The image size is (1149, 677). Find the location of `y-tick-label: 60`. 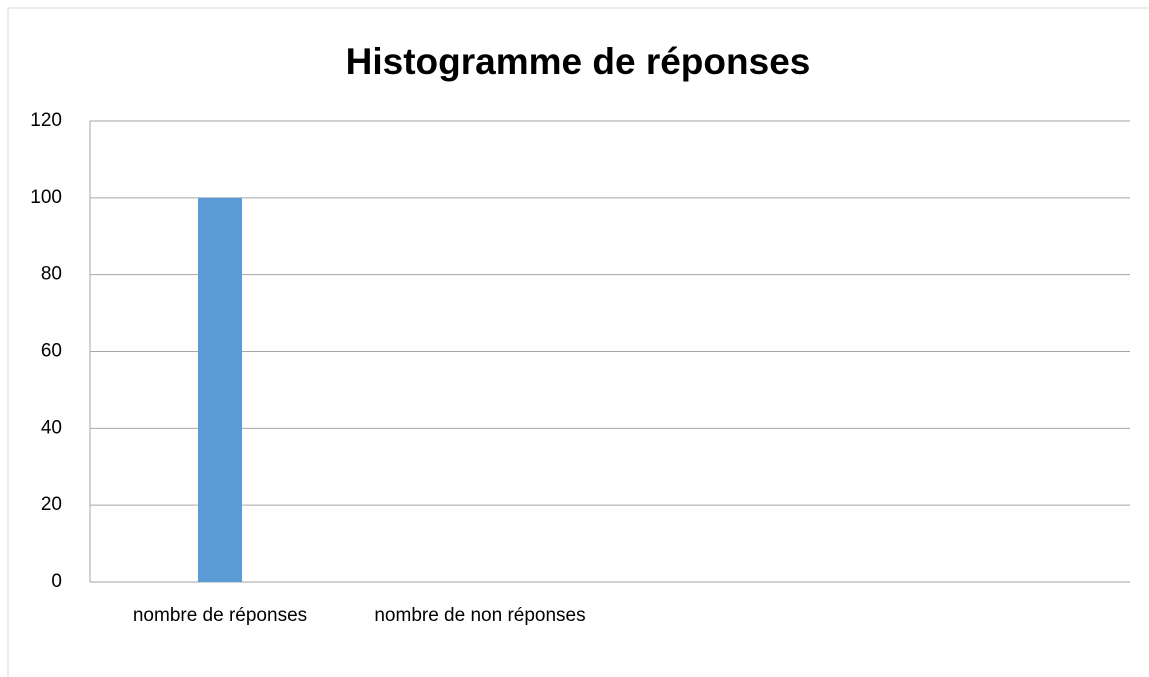

y-tick-label: 60 is located at coordinates (51, 351).